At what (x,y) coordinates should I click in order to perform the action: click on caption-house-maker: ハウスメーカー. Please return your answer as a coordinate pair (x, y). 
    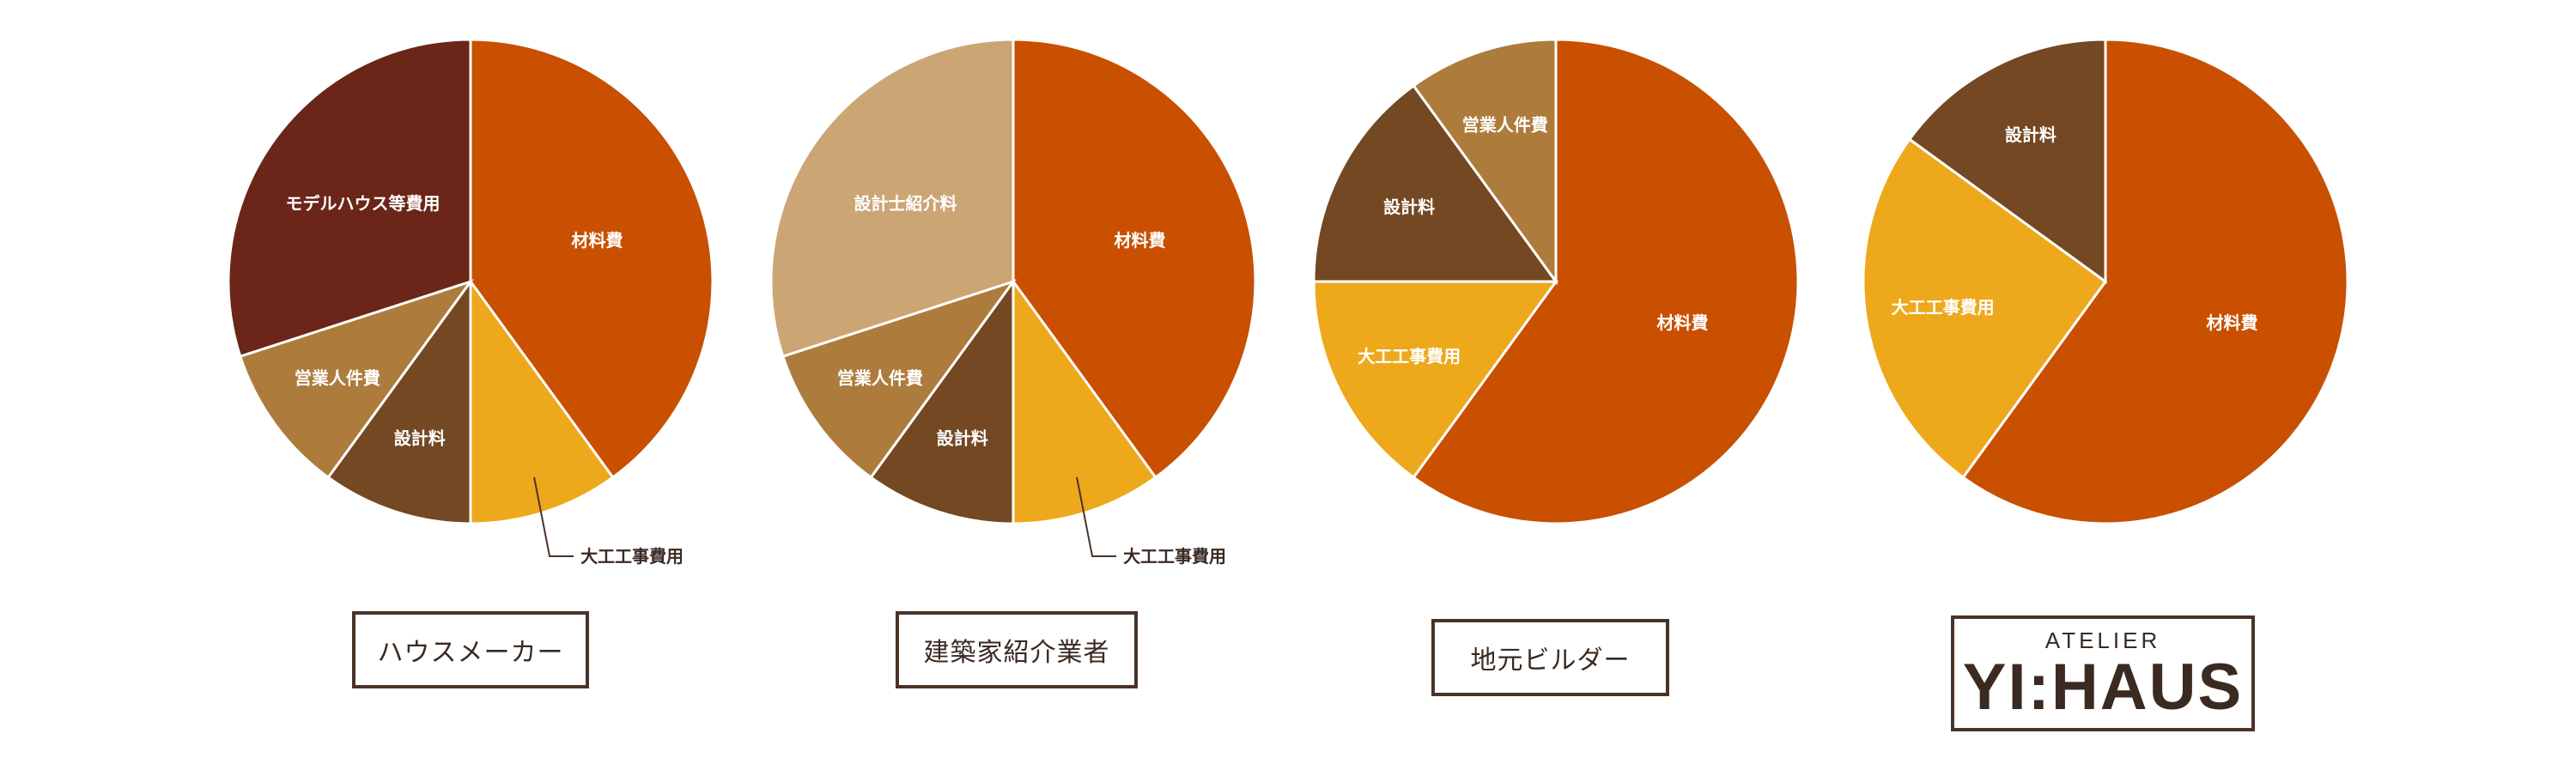
    Looking at the image, I should click on (470, 650).